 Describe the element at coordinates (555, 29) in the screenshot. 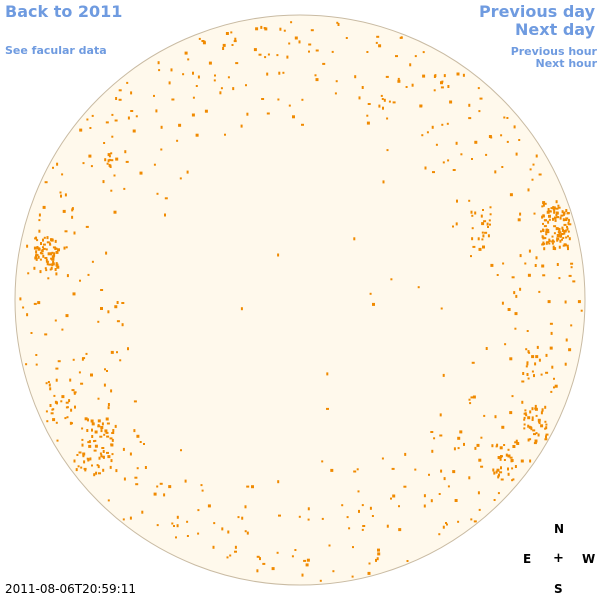

I see `next-day-link: Next day` at that location.